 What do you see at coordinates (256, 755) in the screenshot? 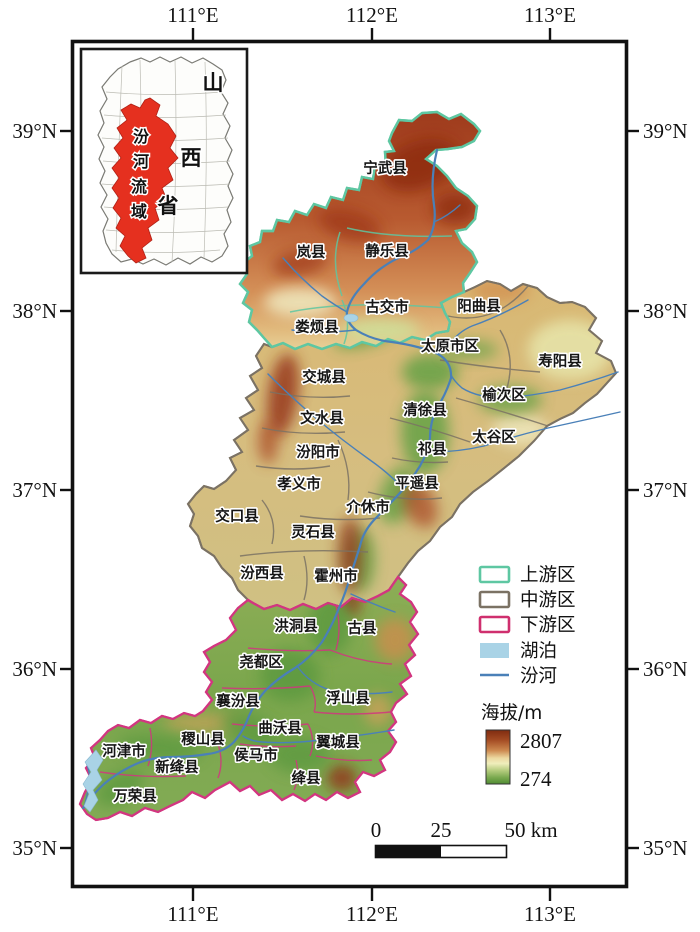
I see `county-label: 侯马市` at bounding box center [256, 755].